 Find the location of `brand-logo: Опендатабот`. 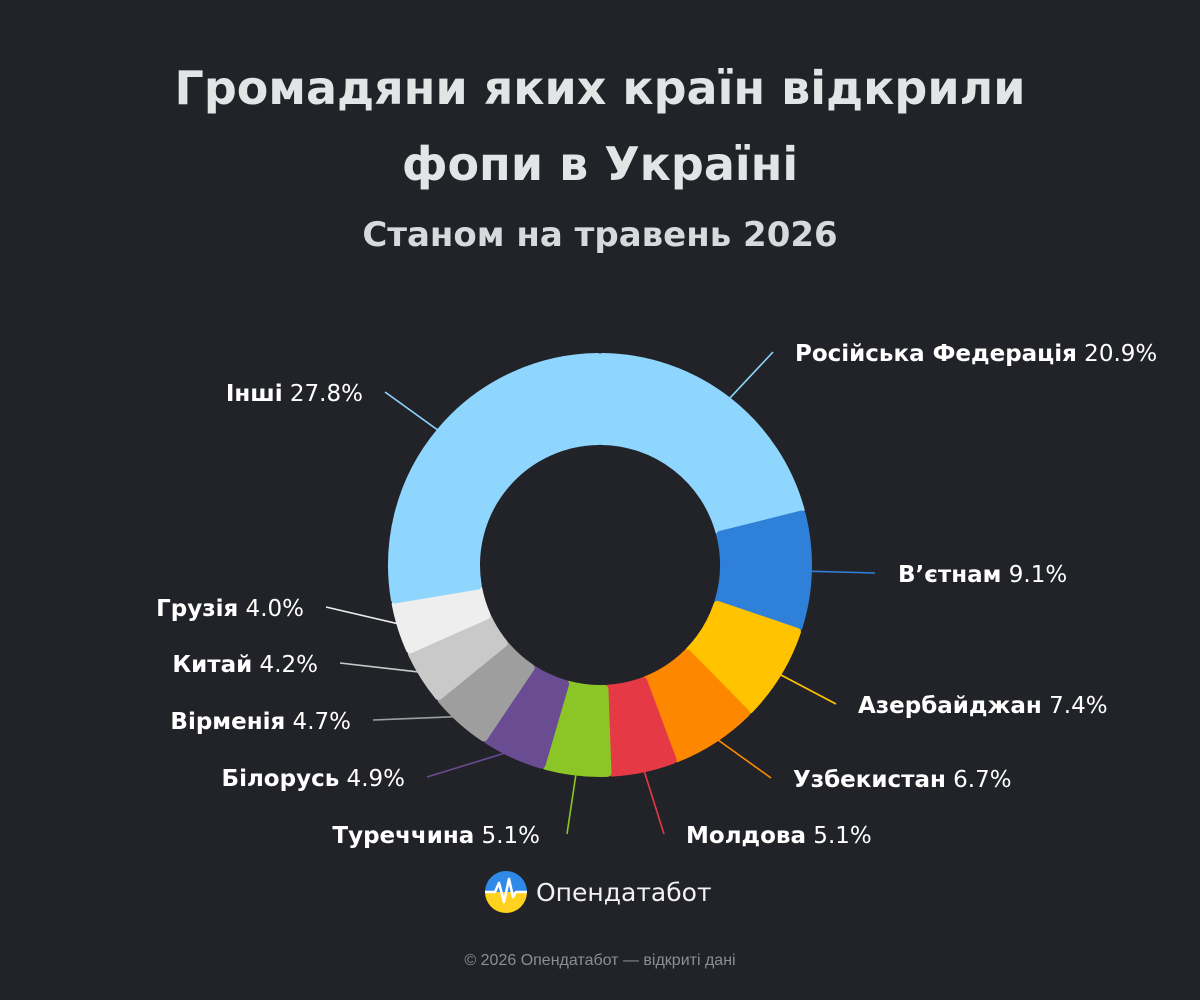

brand-logo: Опендатабот is located at coordinates (598, 892).